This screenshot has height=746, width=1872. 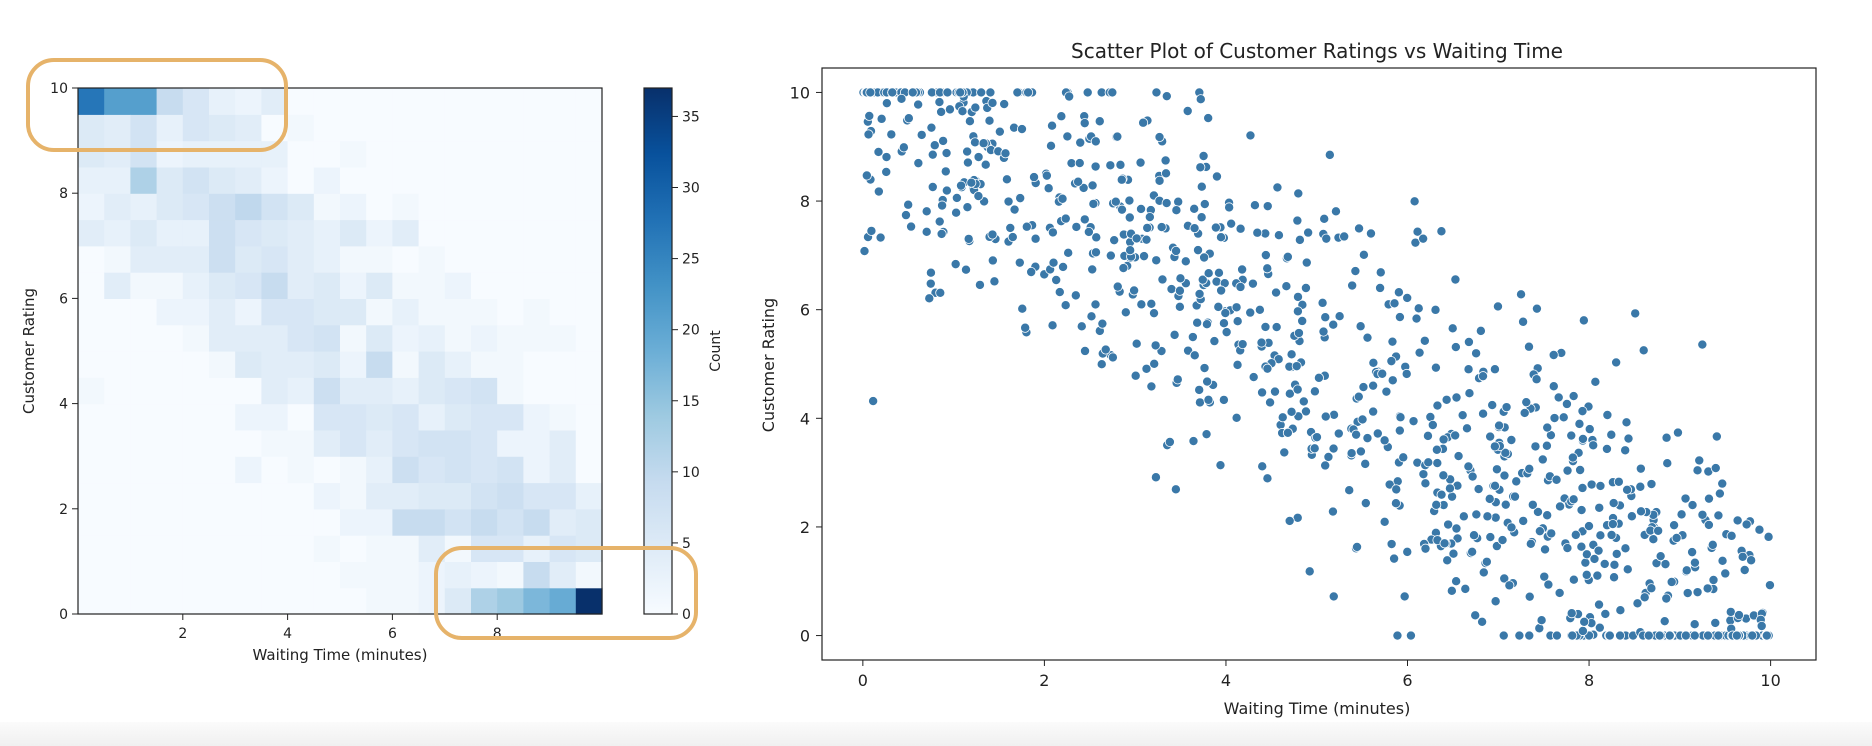 I want to click on scatter-x-axis-label: Waiting Time (minutes), so click(x=1317, y=708).